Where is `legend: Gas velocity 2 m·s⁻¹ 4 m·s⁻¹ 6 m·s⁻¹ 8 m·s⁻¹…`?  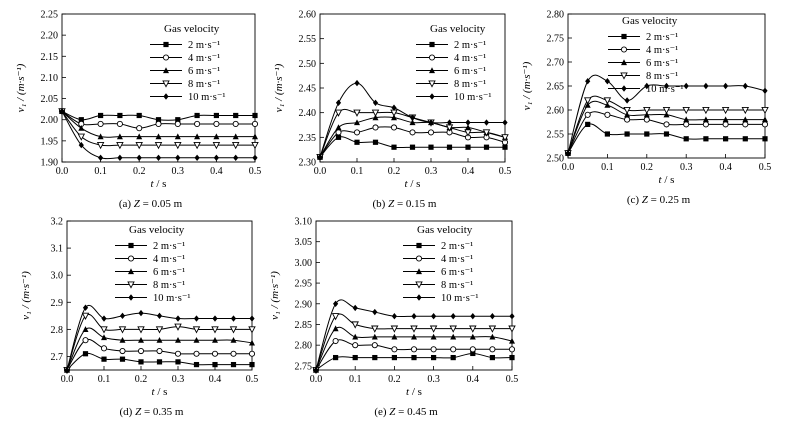
legend: Gas velocity 2 m·s⁻¹ 4 m·s⁻¹ 6 m·s⁻¹ 8 m·s⁻¹… is located at coordinates (646, 55).